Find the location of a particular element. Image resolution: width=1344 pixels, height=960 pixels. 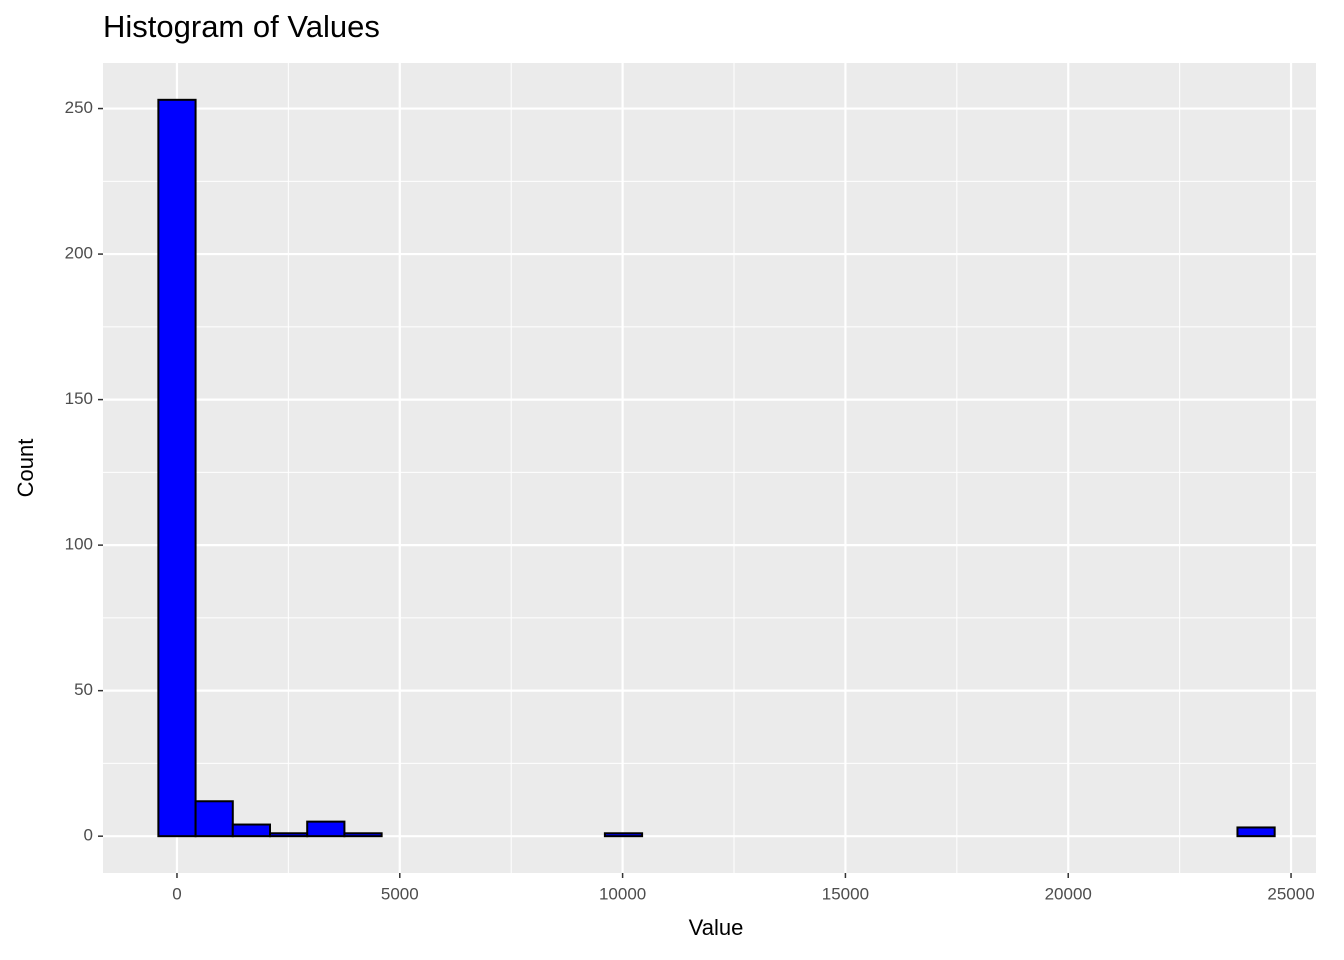

x-tick-label: 15000 is located at coordinates (845, 893).